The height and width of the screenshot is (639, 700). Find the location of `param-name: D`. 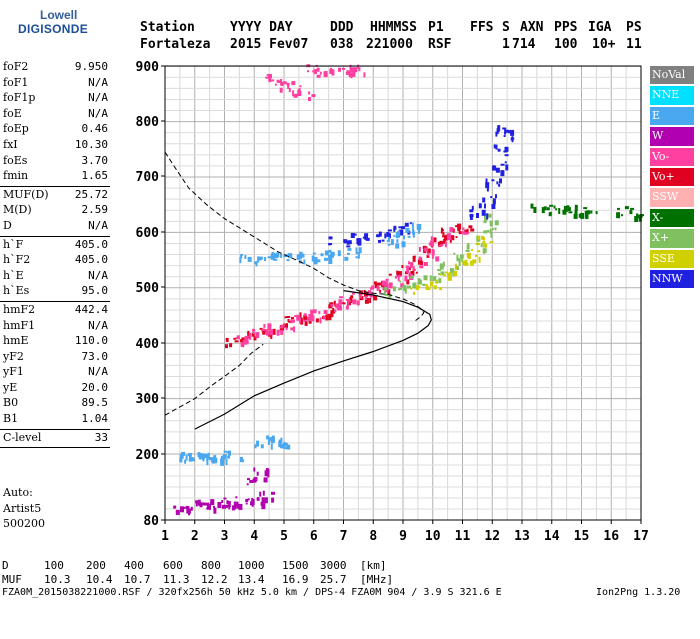

param-name: D is located at coordinates (7, 225).